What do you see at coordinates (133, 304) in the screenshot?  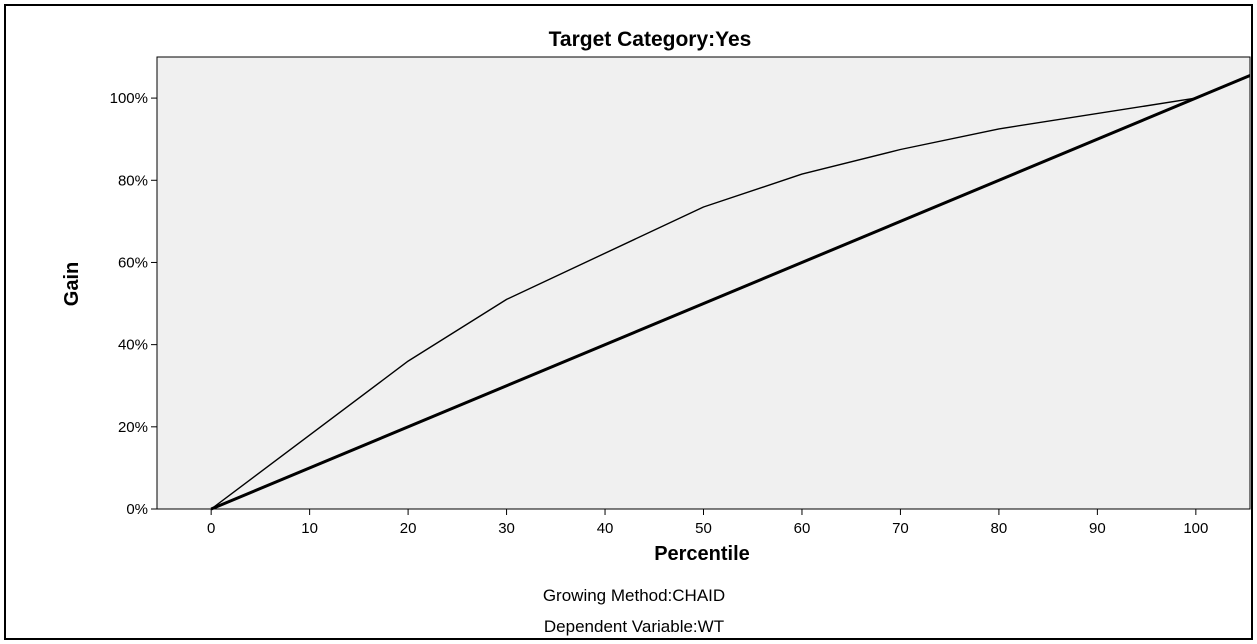 I see `y-axis: 0% 20% 40% 60% 80% 100%` at bounding box center [133, 304].